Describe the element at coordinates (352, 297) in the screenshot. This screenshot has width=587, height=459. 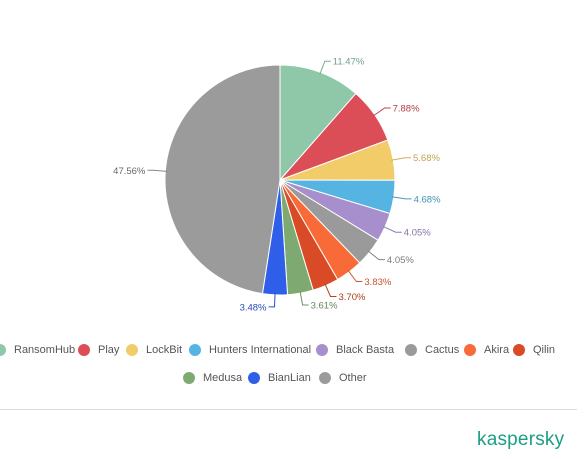
I see `data-label-qilin: 3.70%` at that location.